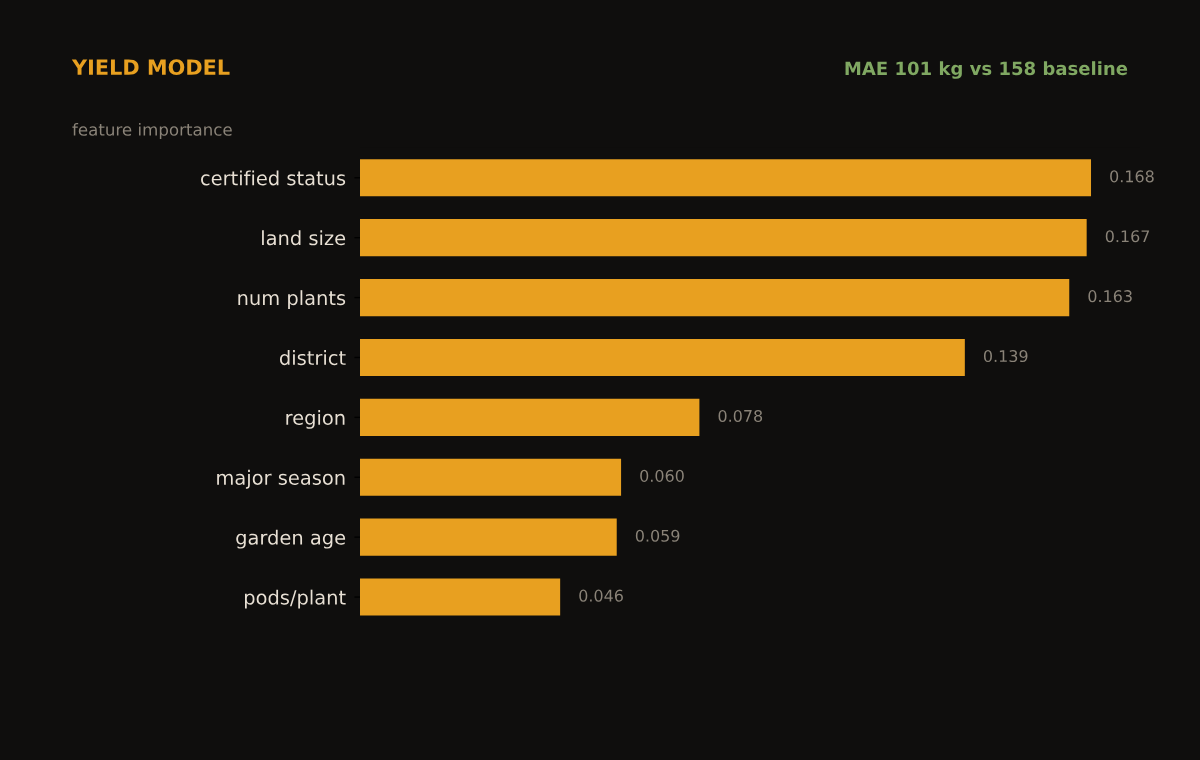 Image resolution: width=1200 pixels, height=760 pixels. I want to click on data-label: 0.163, so click(1110, 296).